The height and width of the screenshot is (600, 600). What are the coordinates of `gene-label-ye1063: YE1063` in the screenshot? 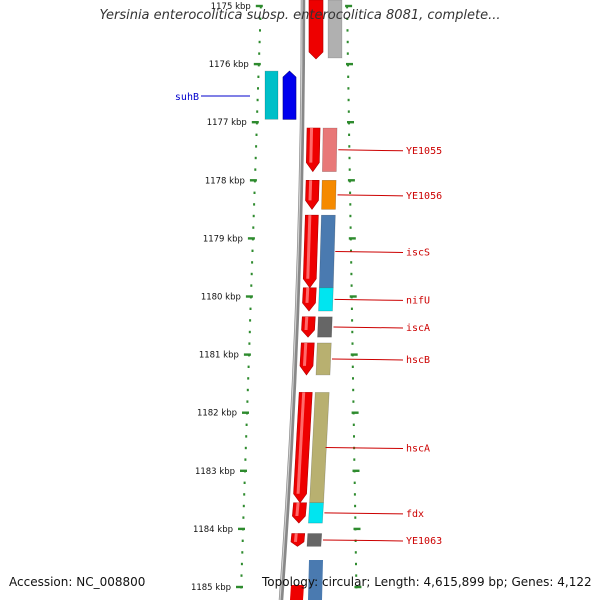 It's located at (424, 541).